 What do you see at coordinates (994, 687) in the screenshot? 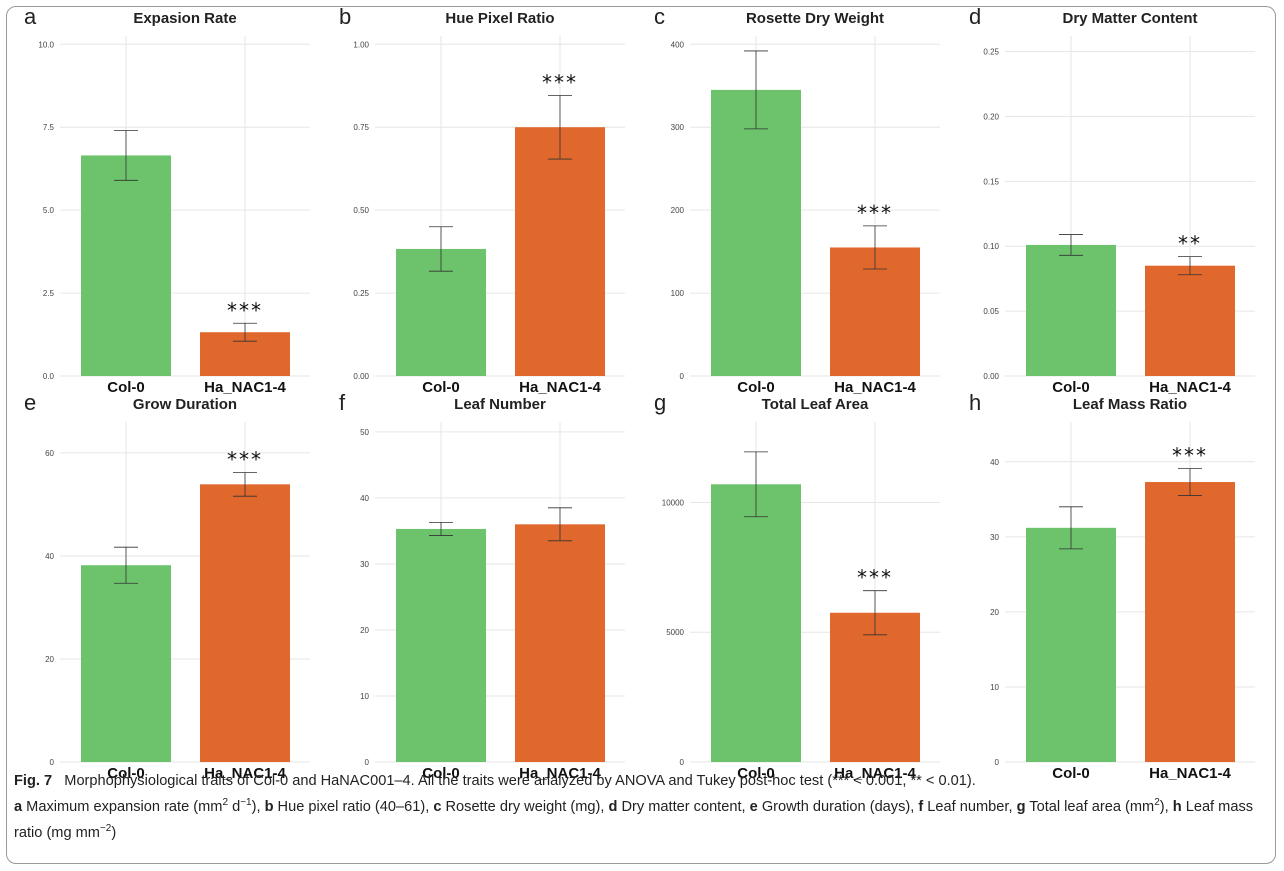
I see `y-tick-label: 10` at bounding box center [994, 687].